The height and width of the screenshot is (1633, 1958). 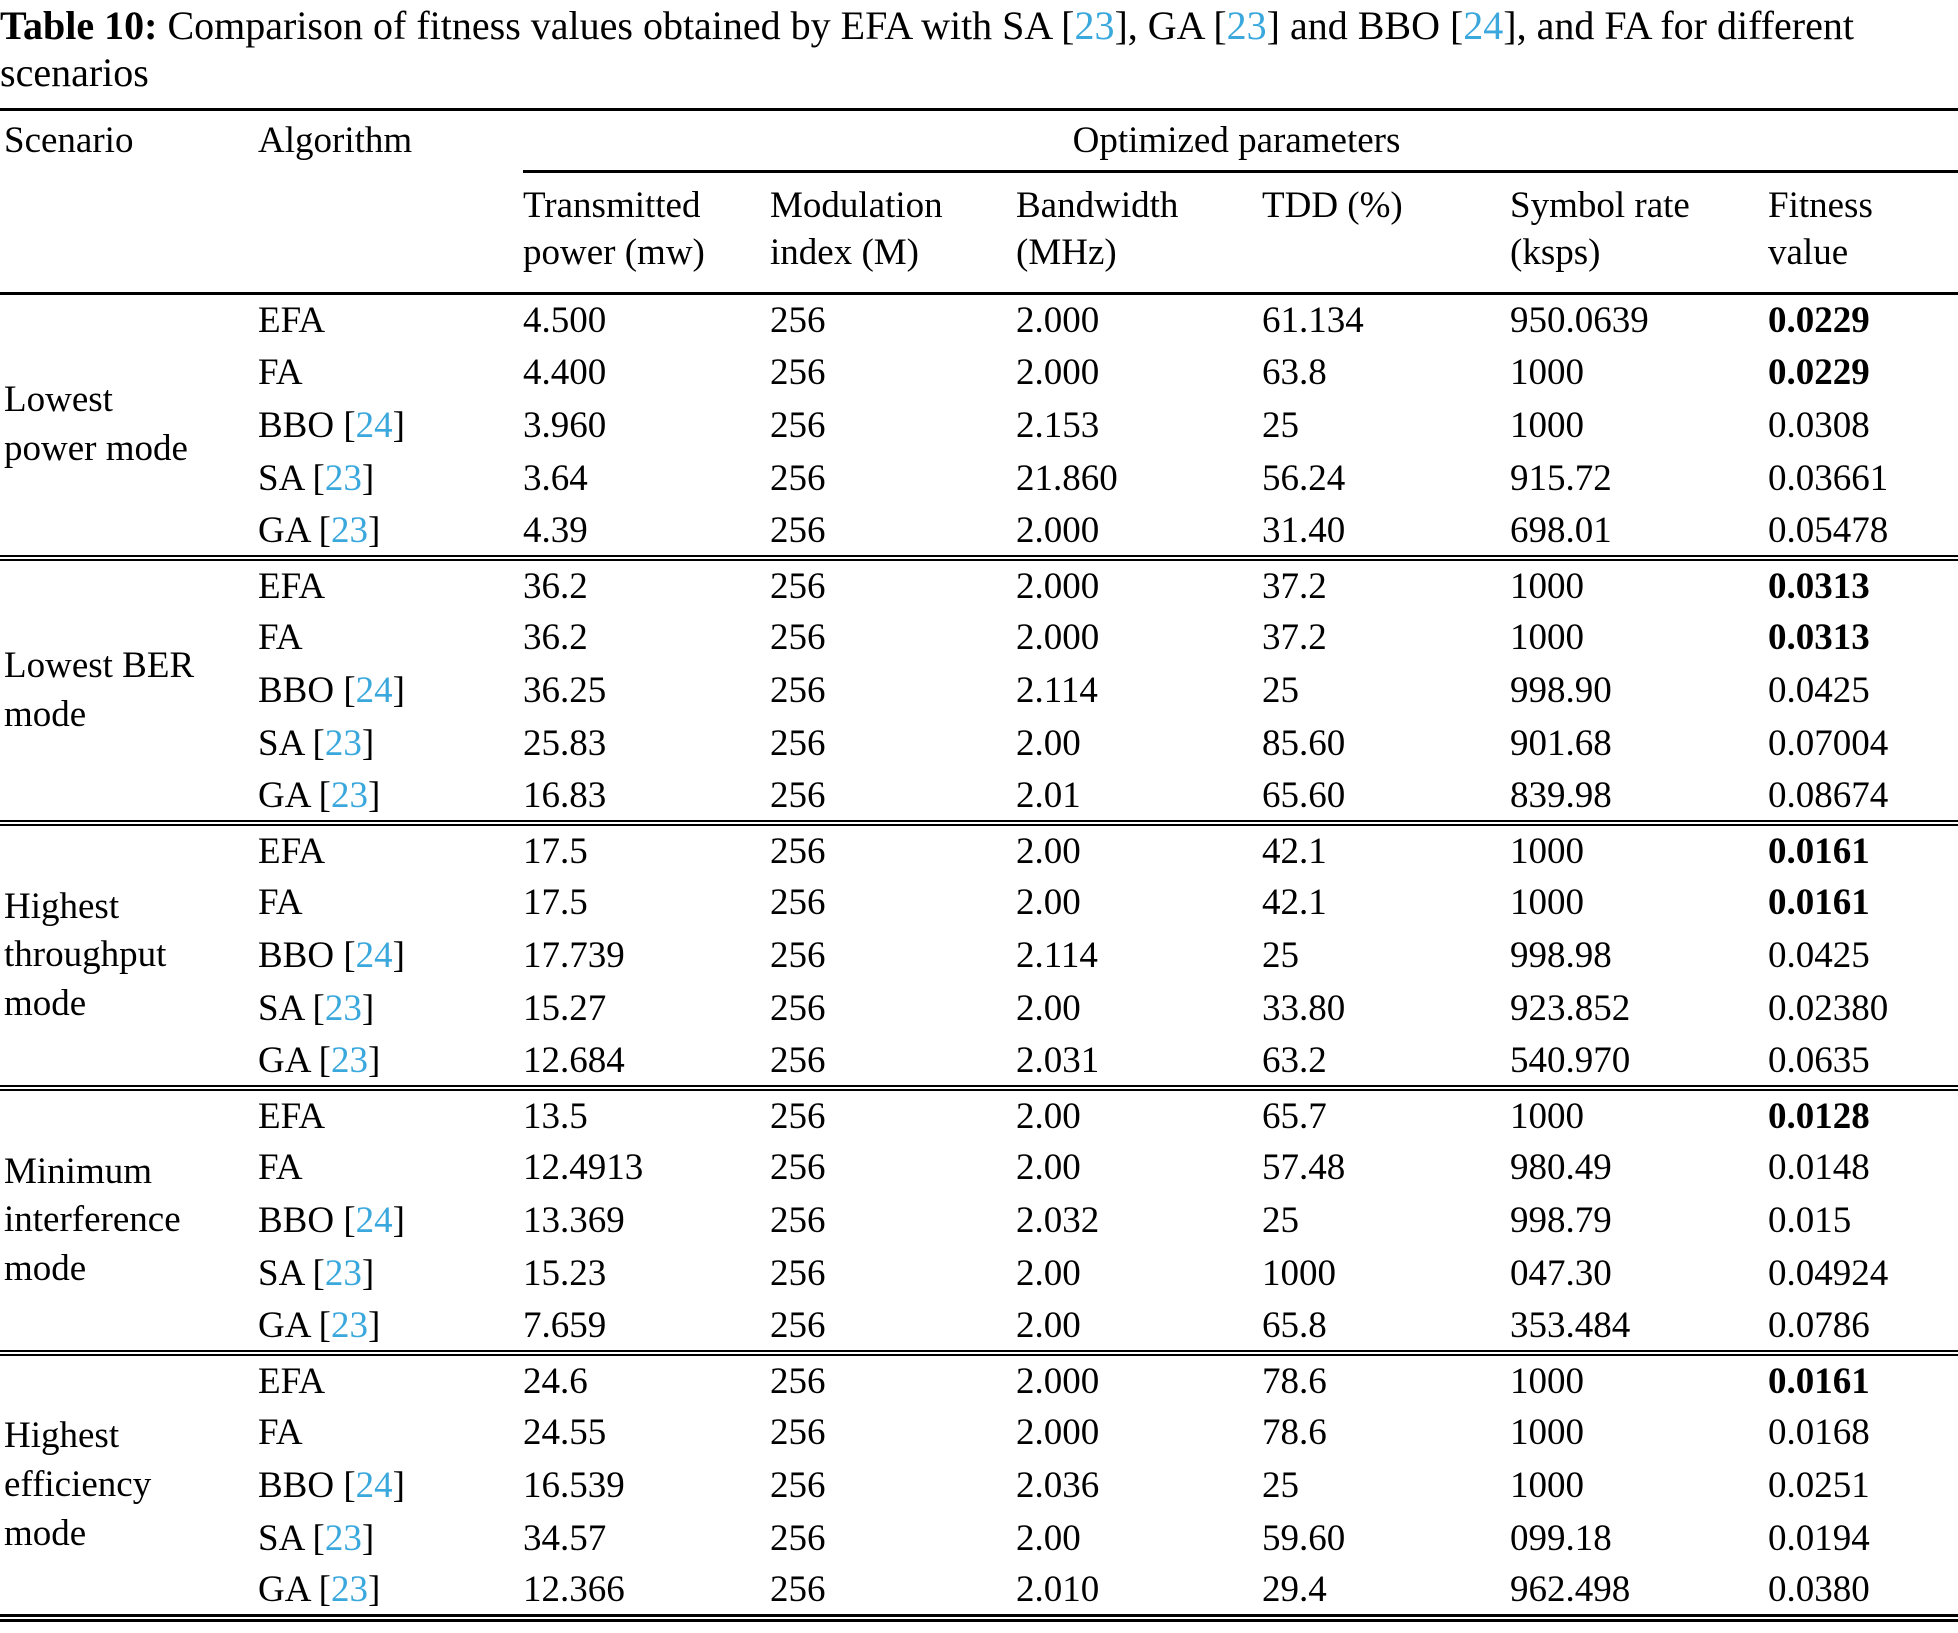 I want to click on caption-text: ] and BBO [, so click(x=1365, y=25).